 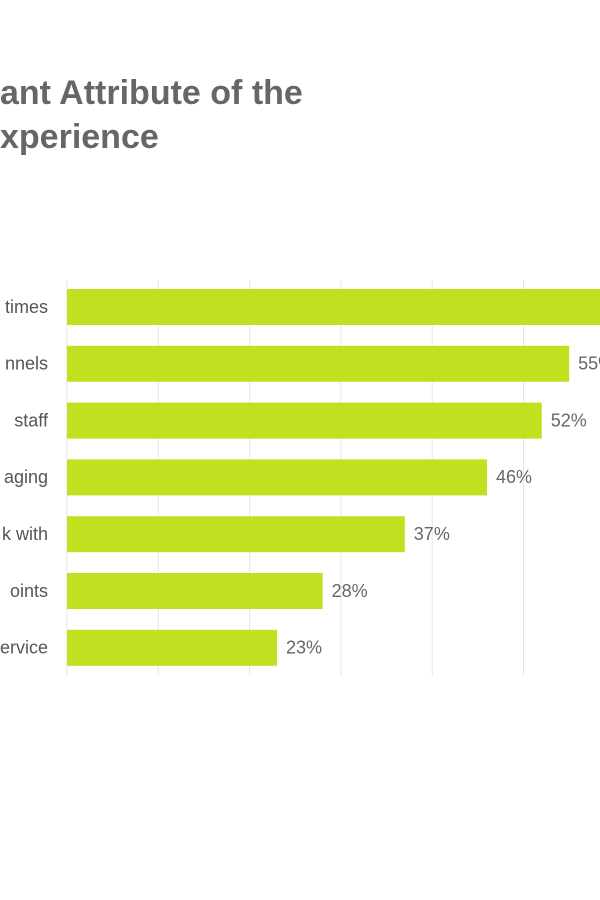 What do you see at coordinates (514, 477) in the screenshot?
I see `value-label: 46%` at bounding box center [514, 477].